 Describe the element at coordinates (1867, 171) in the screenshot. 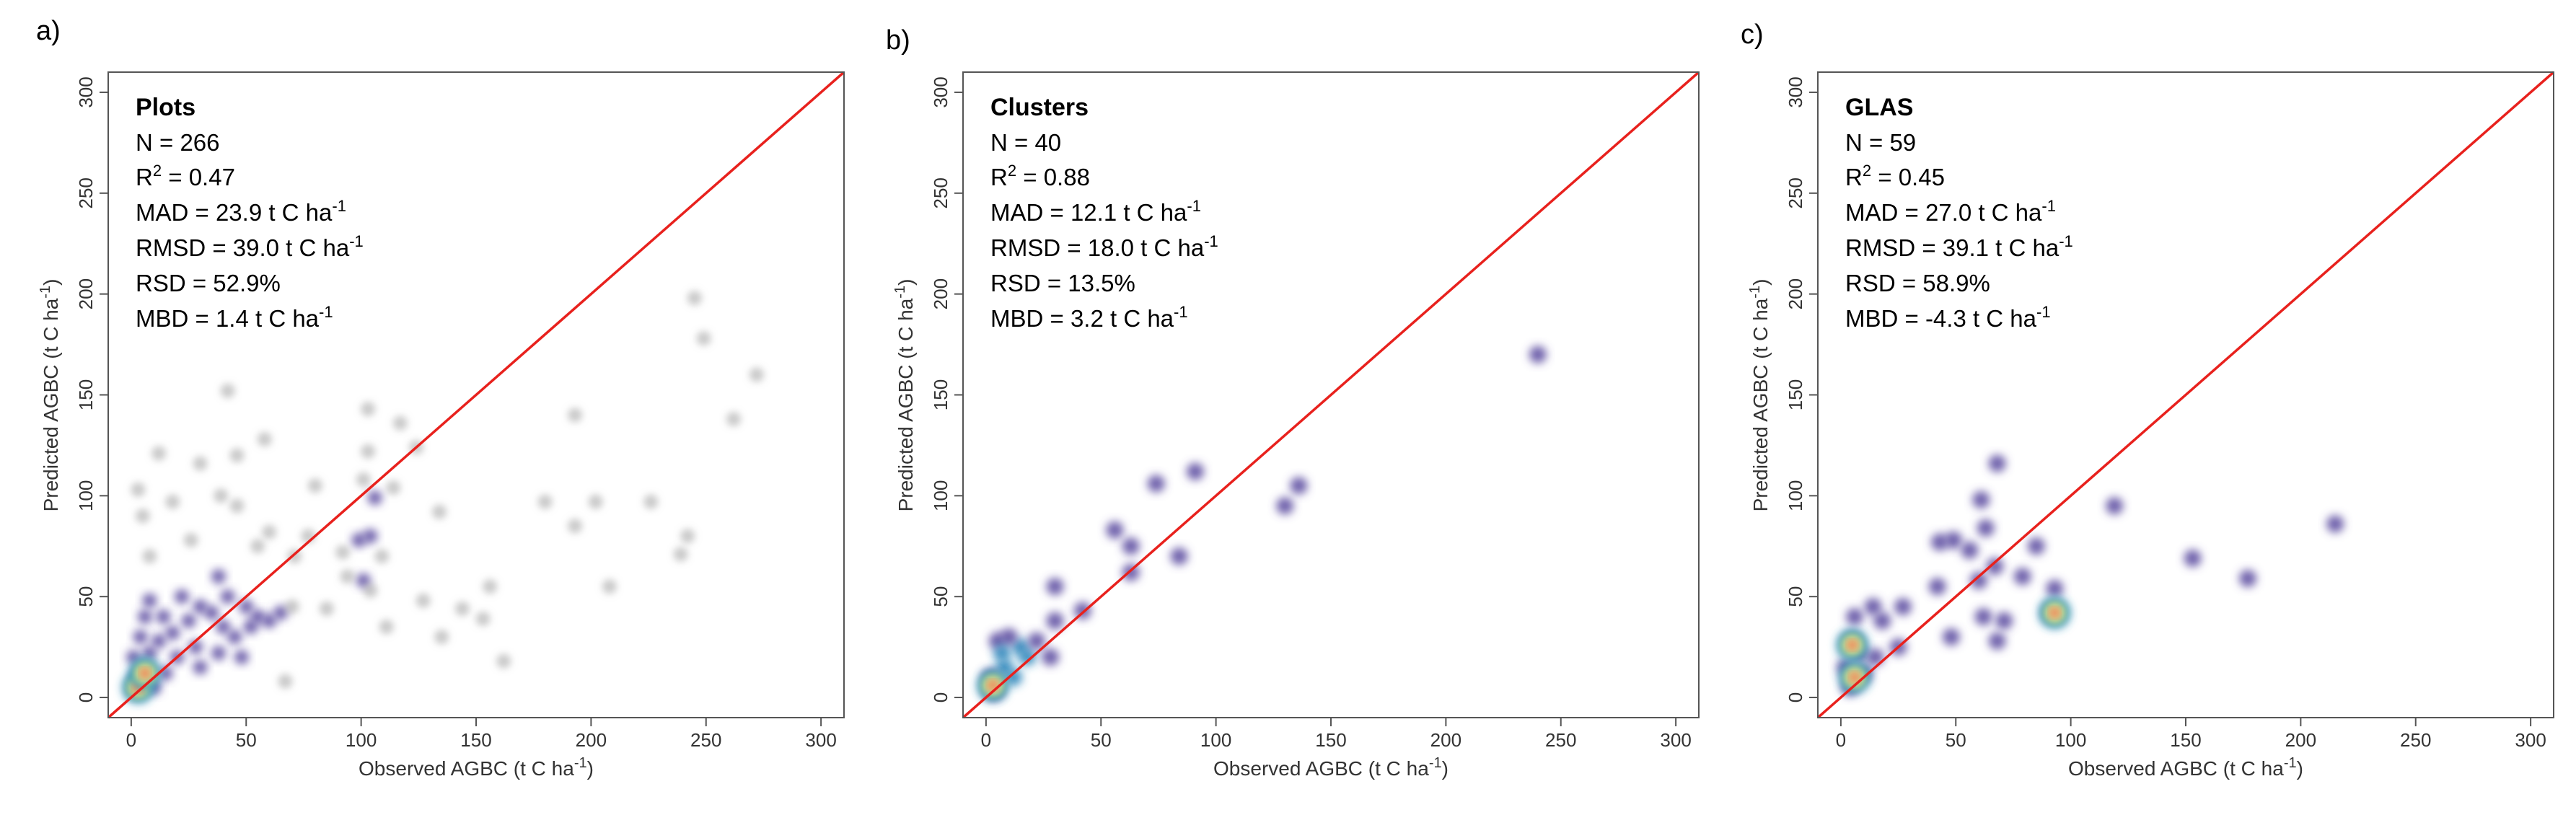

I see `panel-c-stat-r2-sup: 2` at that location.